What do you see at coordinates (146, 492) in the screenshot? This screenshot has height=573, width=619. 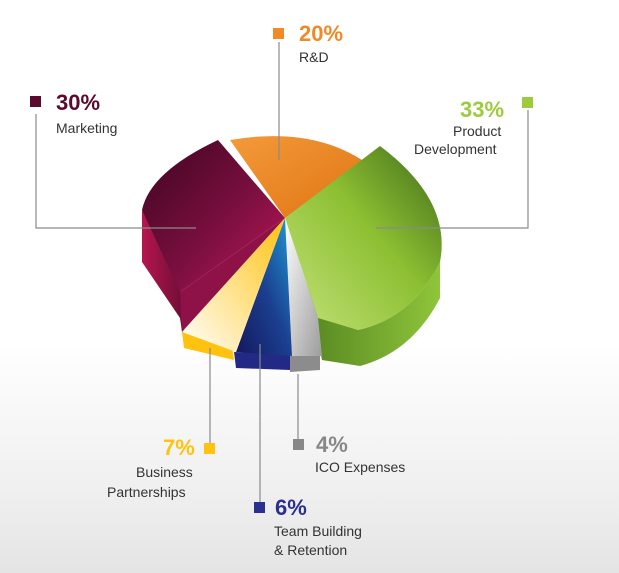 I see `business-label-line2: Partnerships` at bounding box center [146, 492].